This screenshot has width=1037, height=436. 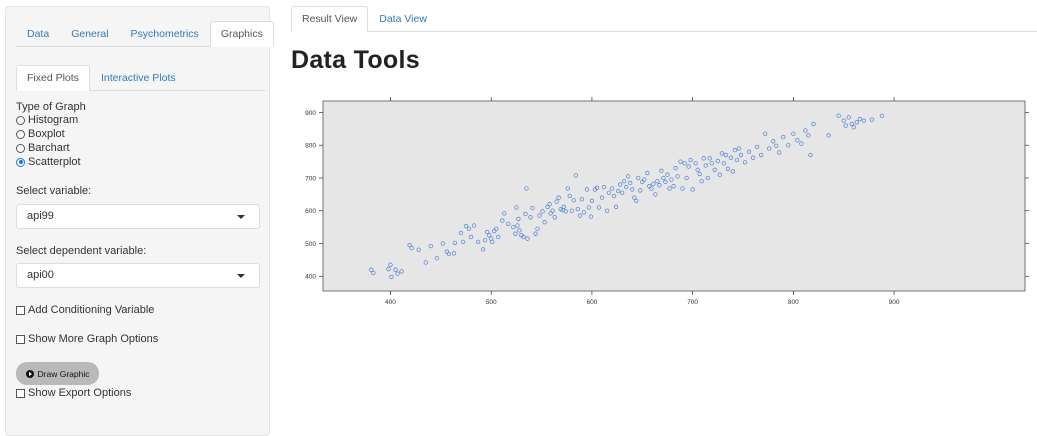 I want to click on x-tick-label: 400, so click(x=390, y=302).